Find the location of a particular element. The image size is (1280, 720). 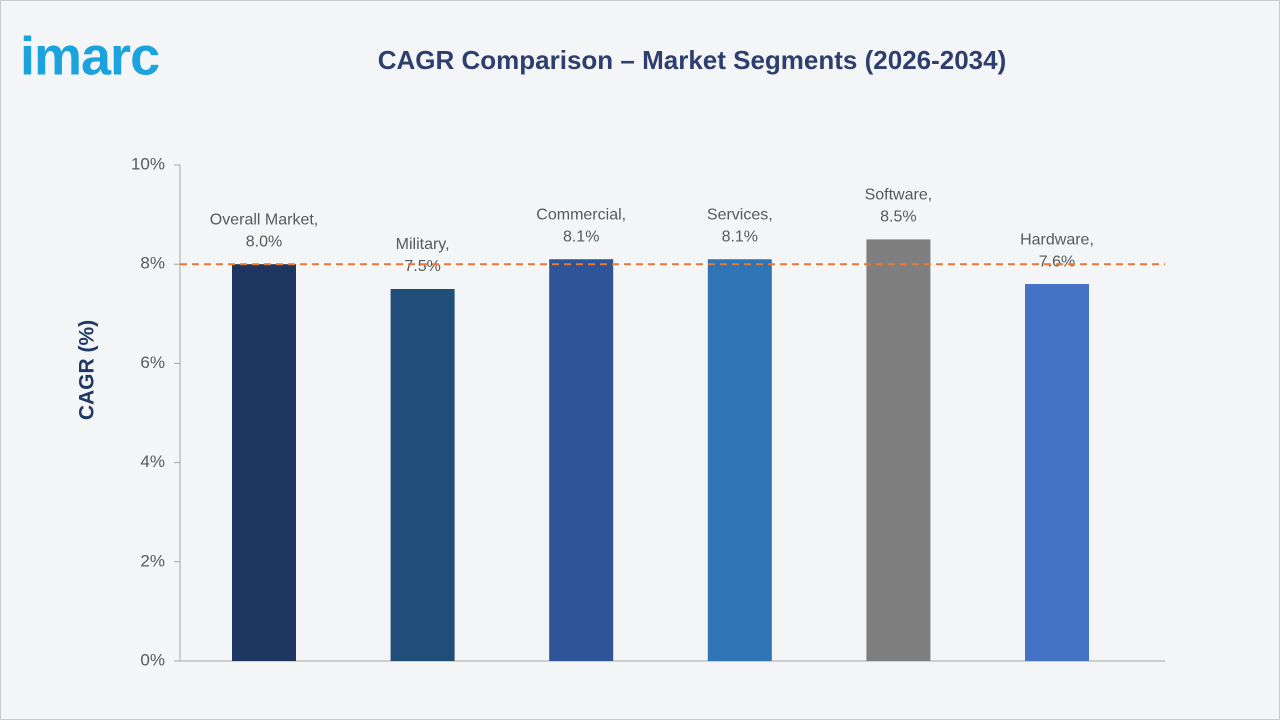

data-label-category: Services, is located at coordinates (740, 214).